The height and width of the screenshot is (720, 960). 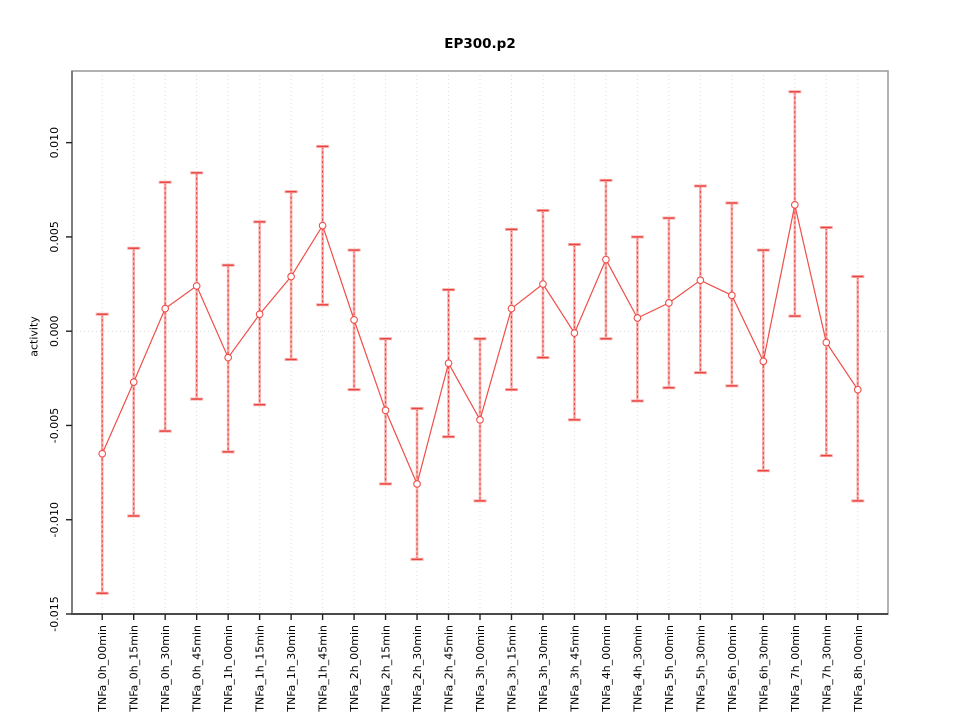 What do you see at coordinates (54, 331) in the screenshot?
I see `y-tick-label: 0.000` at bounding box center [54, 331].